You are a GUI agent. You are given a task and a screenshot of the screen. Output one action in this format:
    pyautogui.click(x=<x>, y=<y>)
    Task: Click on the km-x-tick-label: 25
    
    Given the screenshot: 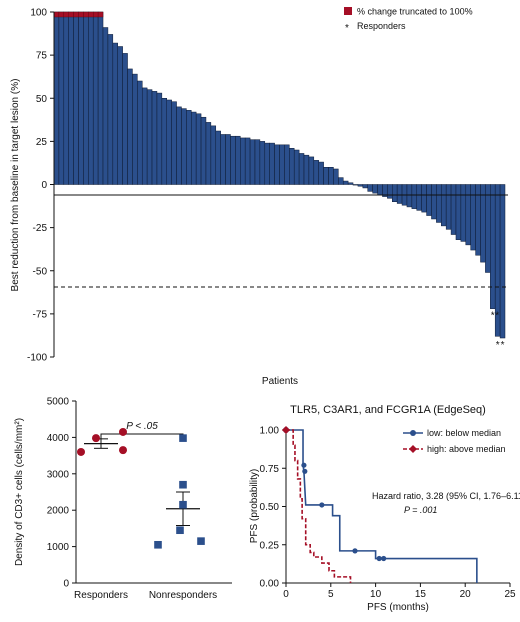 What is the action you would take?
    pyautogui.click(x=510, y=594)
    